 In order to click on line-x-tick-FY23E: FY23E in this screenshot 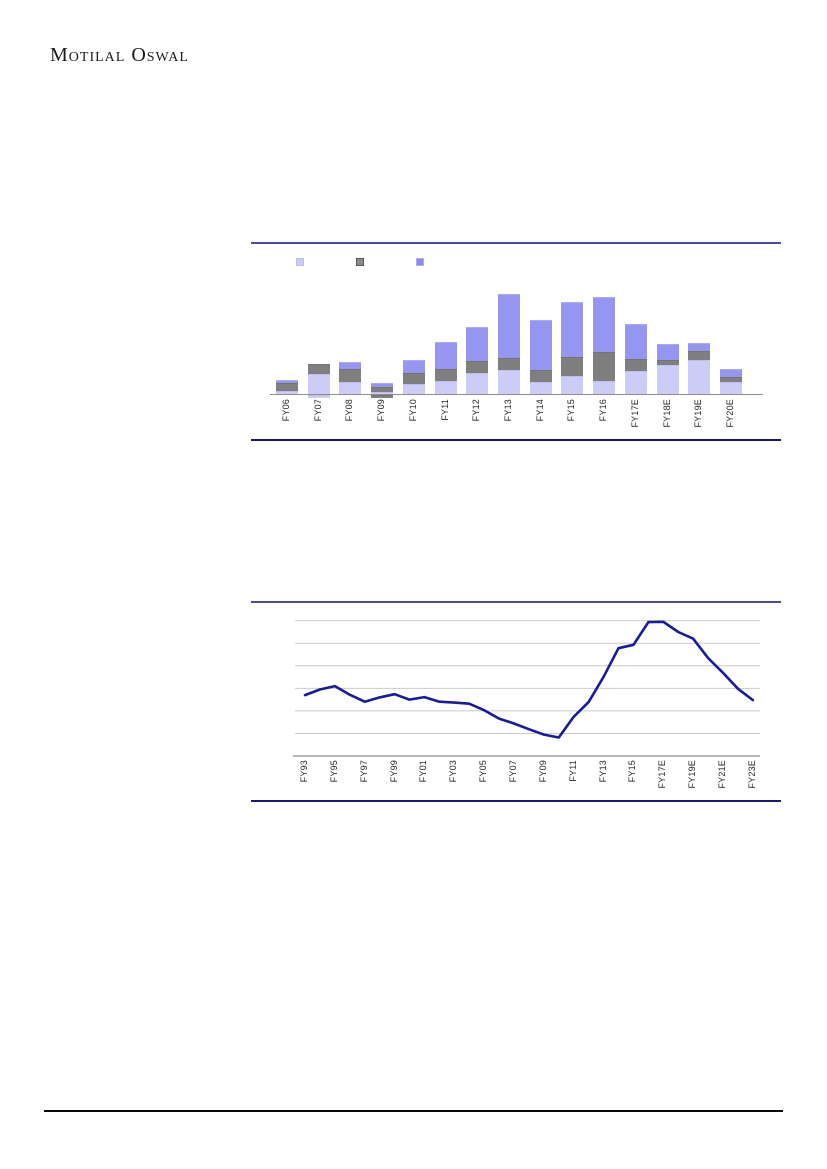, I will do `click(752, 774)`.